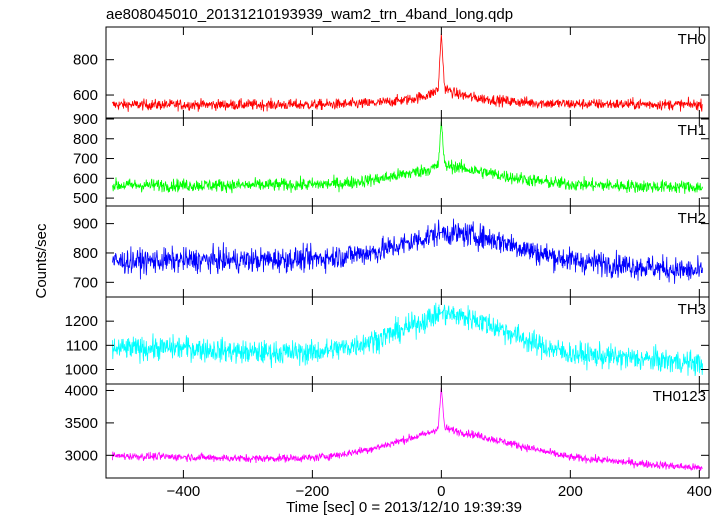 This screenshot has height=516, width=719. I want to click on y-tick-label: 4000, so click(81, 390).